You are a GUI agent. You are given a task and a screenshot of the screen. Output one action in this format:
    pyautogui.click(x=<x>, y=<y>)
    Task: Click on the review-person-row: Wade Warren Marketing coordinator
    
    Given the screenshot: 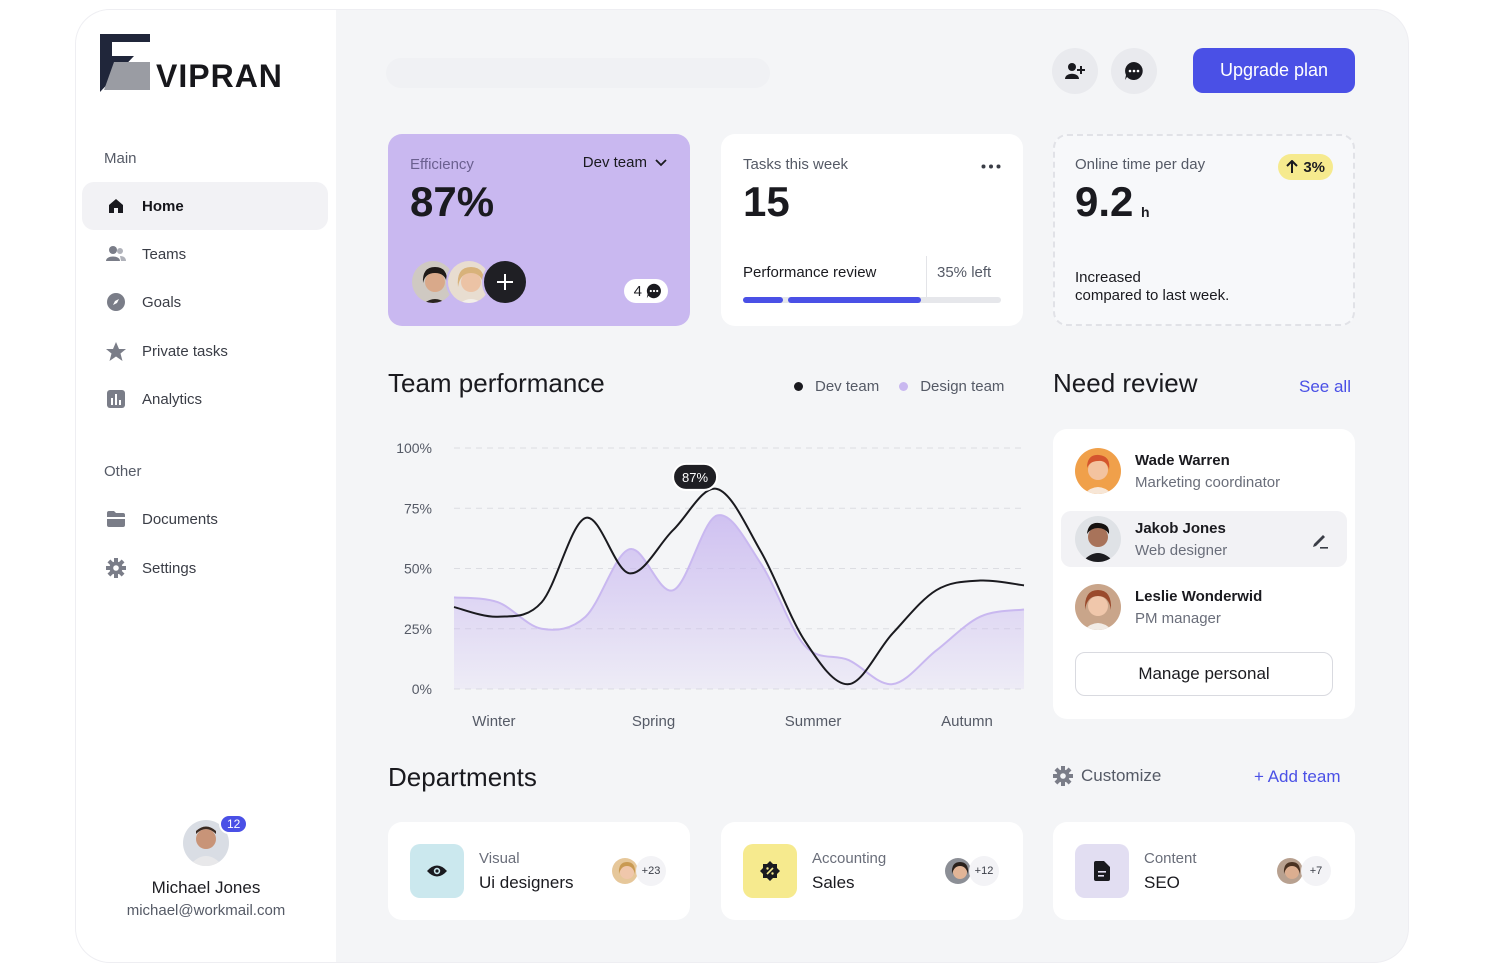 What is the action you would take?
    pyautogui.click(x=1204, y=471)
    